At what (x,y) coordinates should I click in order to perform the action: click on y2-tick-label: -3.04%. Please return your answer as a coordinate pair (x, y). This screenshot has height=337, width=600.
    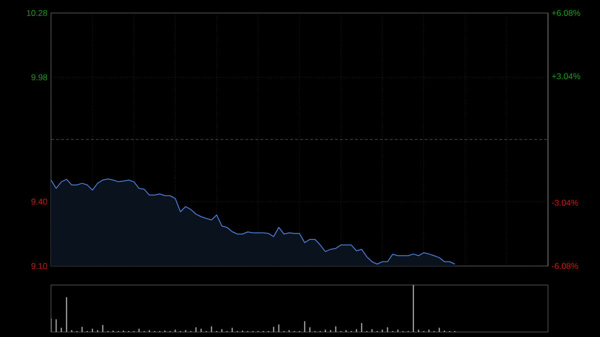
    Looking at the image, I should click on (565, 203).